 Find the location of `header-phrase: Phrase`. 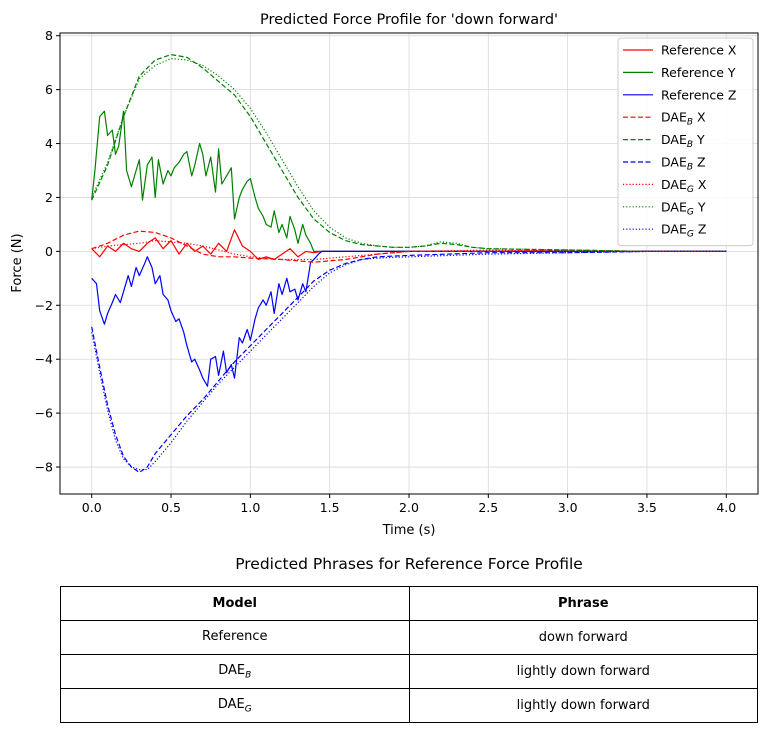

header-phrase: Phrase is located at coordinates (583, 603).